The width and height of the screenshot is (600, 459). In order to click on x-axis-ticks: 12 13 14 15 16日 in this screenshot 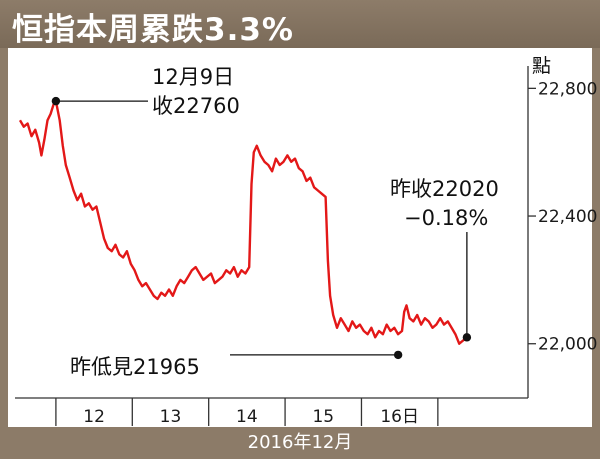, I will do `click(247, 412)`.